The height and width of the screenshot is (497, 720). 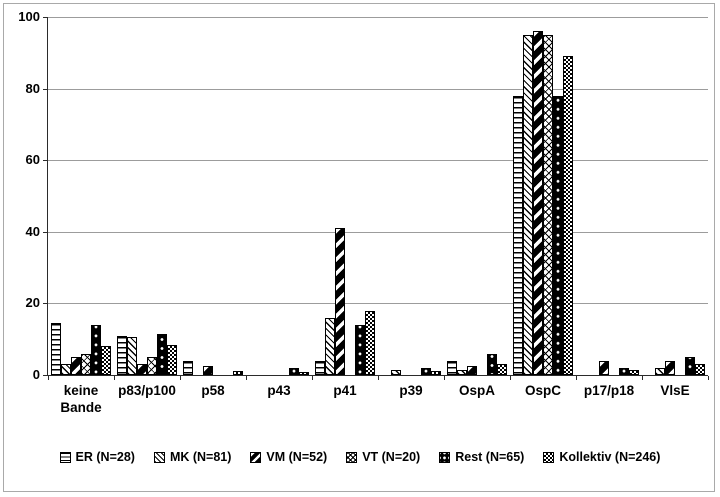 What do you see at coordinates (340, 301) in the screenshot?
I see `bar-vm-p41` at bounding box center [340, 301].